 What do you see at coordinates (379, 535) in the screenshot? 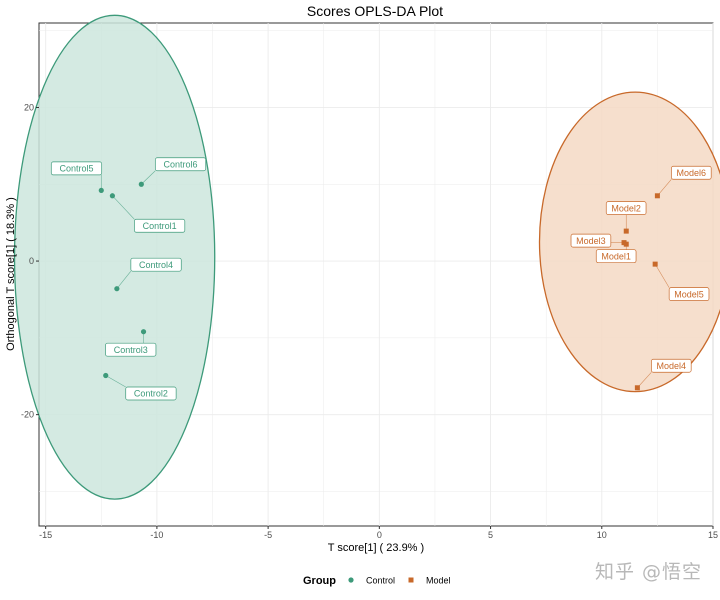
I see `x-tick-label: 0` at bounding box center [379, 535].